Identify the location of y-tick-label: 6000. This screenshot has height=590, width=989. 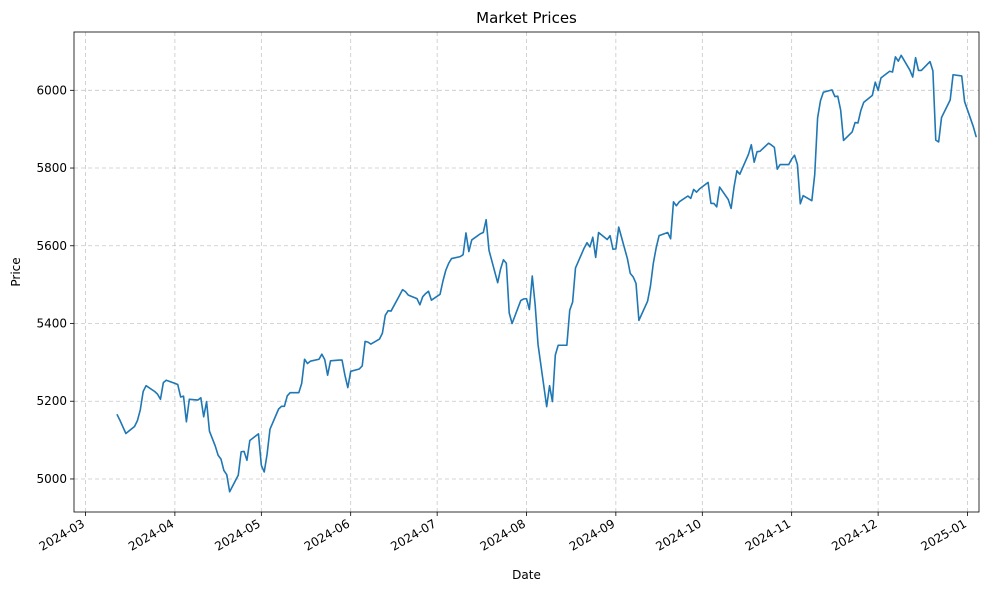
(51, 90).